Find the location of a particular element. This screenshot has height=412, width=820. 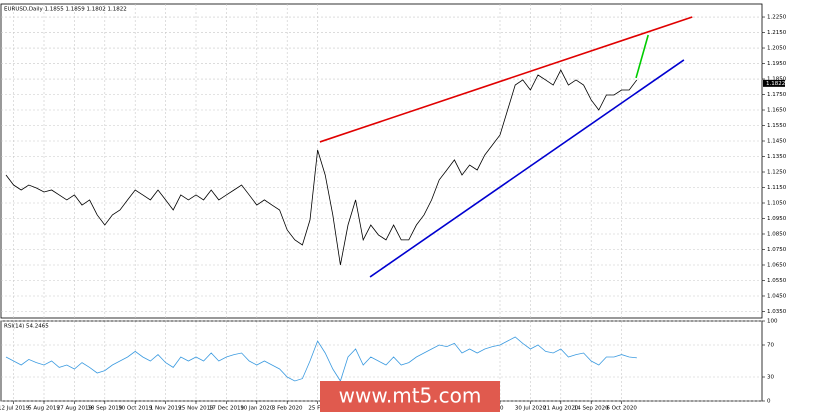

y-tick-label: 1.0550 is located at coordinates (777, 281).